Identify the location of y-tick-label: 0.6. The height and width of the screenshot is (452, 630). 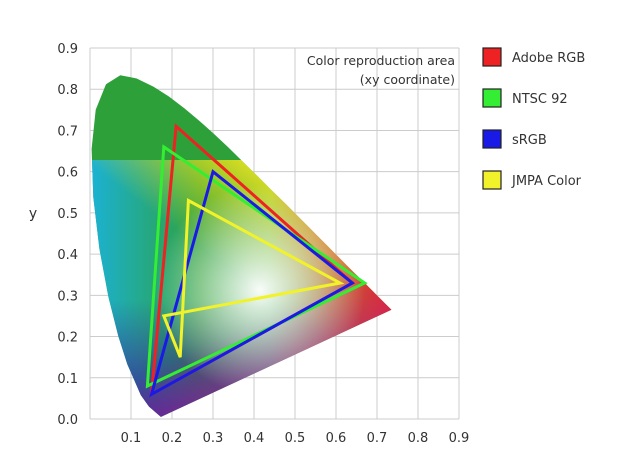
(67, 173).